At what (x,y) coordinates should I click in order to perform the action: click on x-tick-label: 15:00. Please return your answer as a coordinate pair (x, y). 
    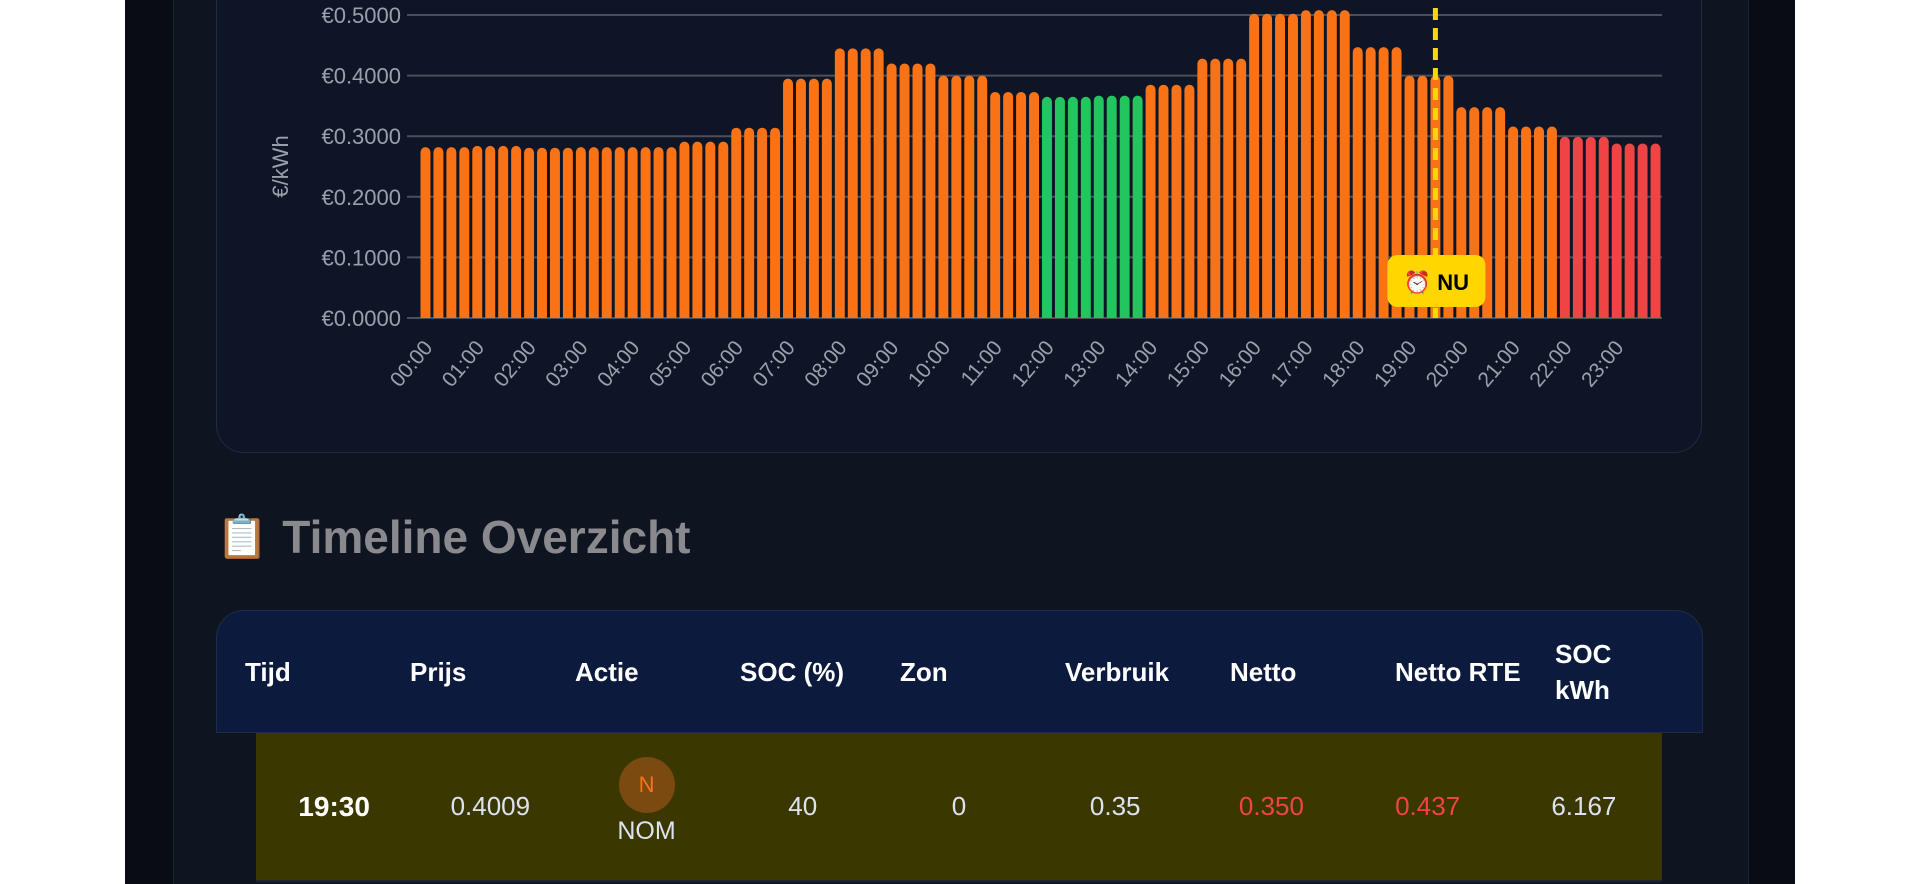
    Looking at the image, I should click on (1188, 363).